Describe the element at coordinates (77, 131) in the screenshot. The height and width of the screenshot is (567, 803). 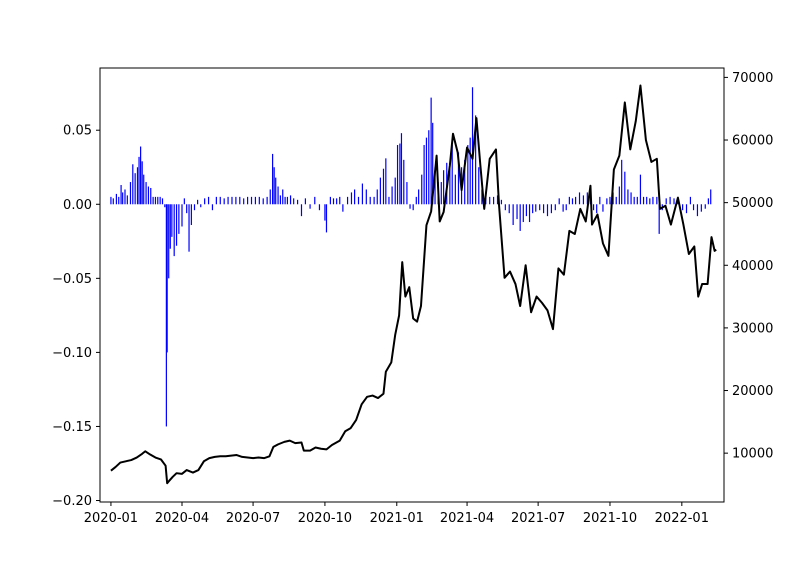
I see `y-left-tick-label: 0.05` at that location.